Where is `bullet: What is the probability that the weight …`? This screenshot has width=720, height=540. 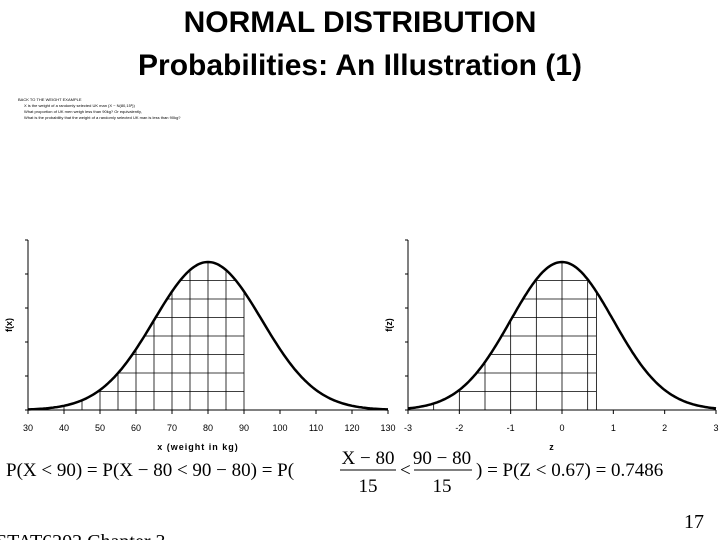 bullet: What is the probability that the weight … is located at coordinates (102, 117).